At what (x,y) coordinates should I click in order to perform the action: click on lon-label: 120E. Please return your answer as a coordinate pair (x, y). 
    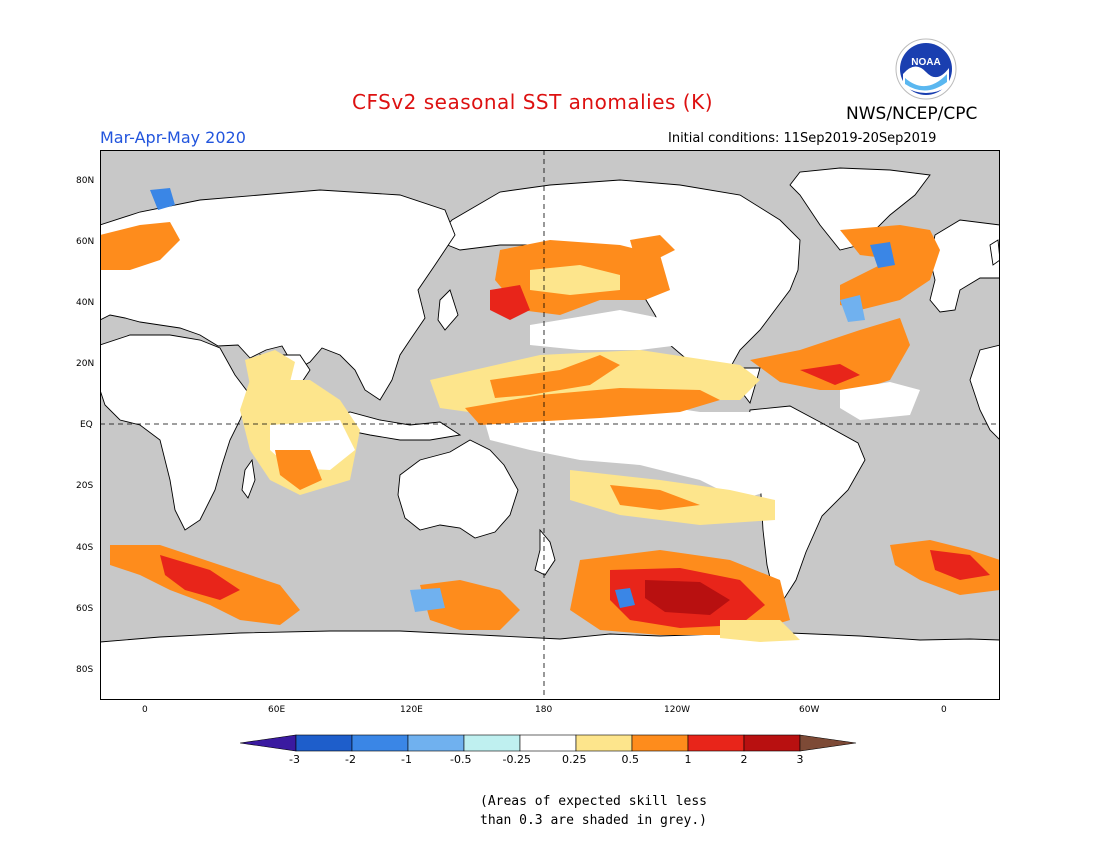
    Looking at the image, I should click on (411, 710).